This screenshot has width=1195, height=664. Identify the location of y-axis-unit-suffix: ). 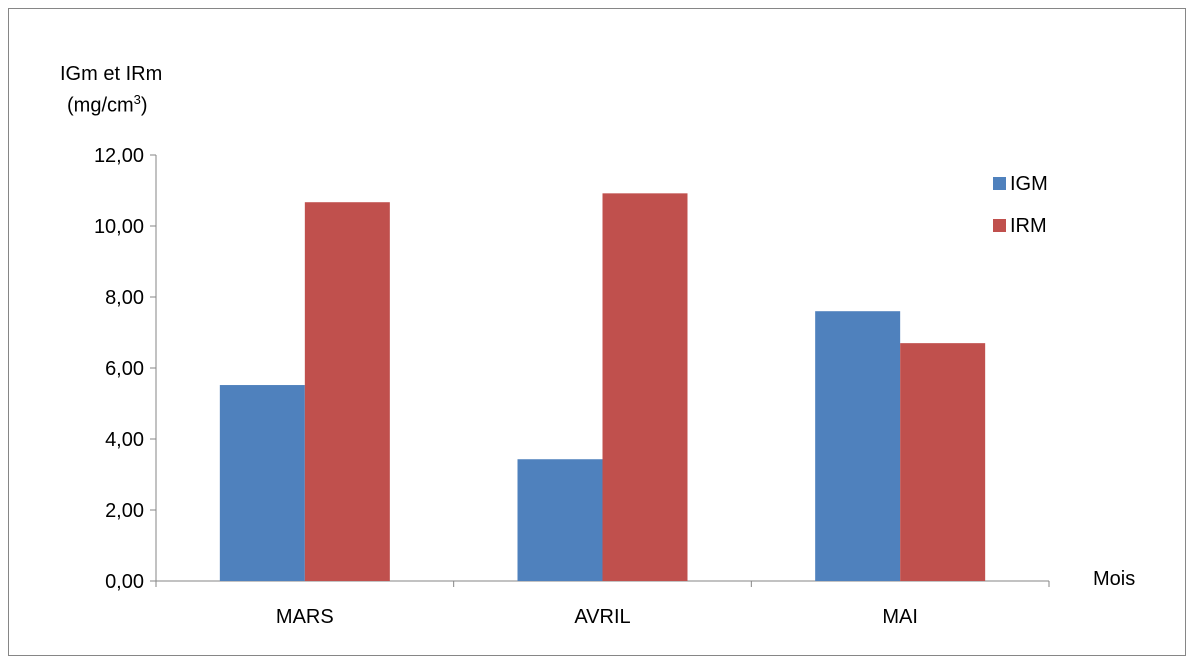
(144, 105).